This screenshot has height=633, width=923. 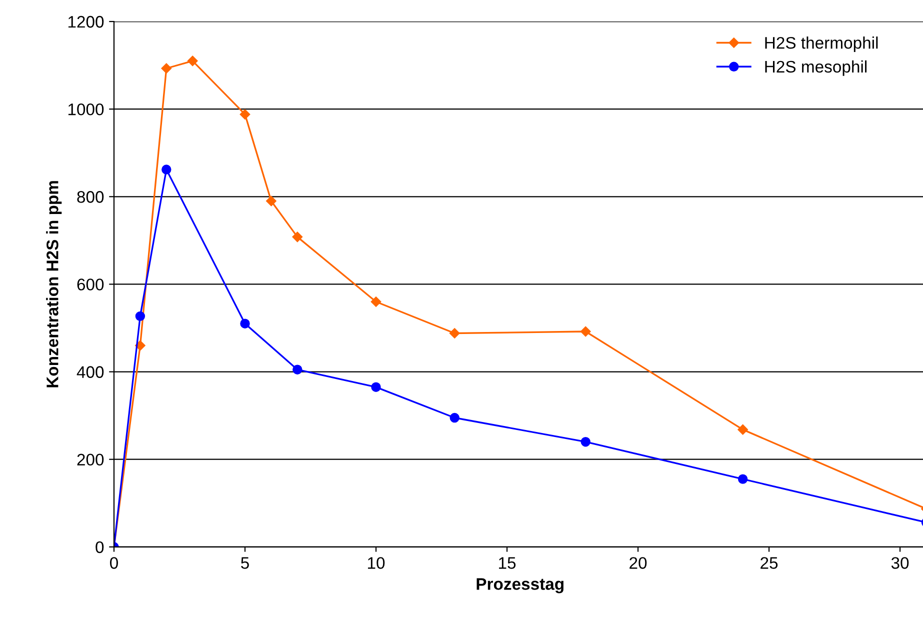 I want to click on legend-label: H2S mesophil, so click(x=816, y=68).